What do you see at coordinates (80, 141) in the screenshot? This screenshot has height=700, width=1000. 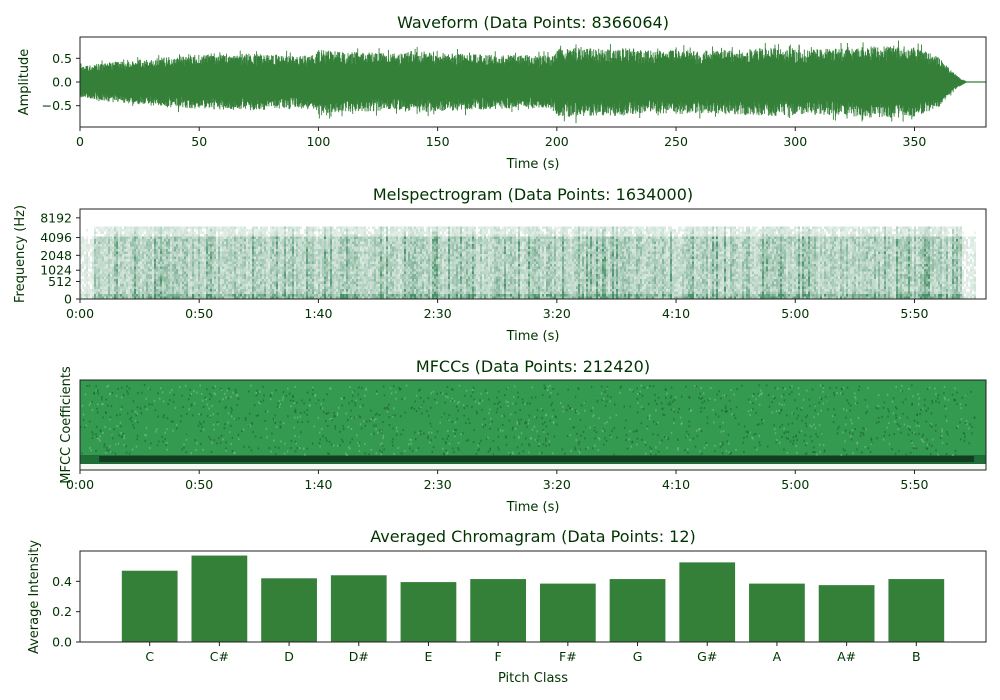 I see `x-tick-label: 0` at bounding box center [80, 141].